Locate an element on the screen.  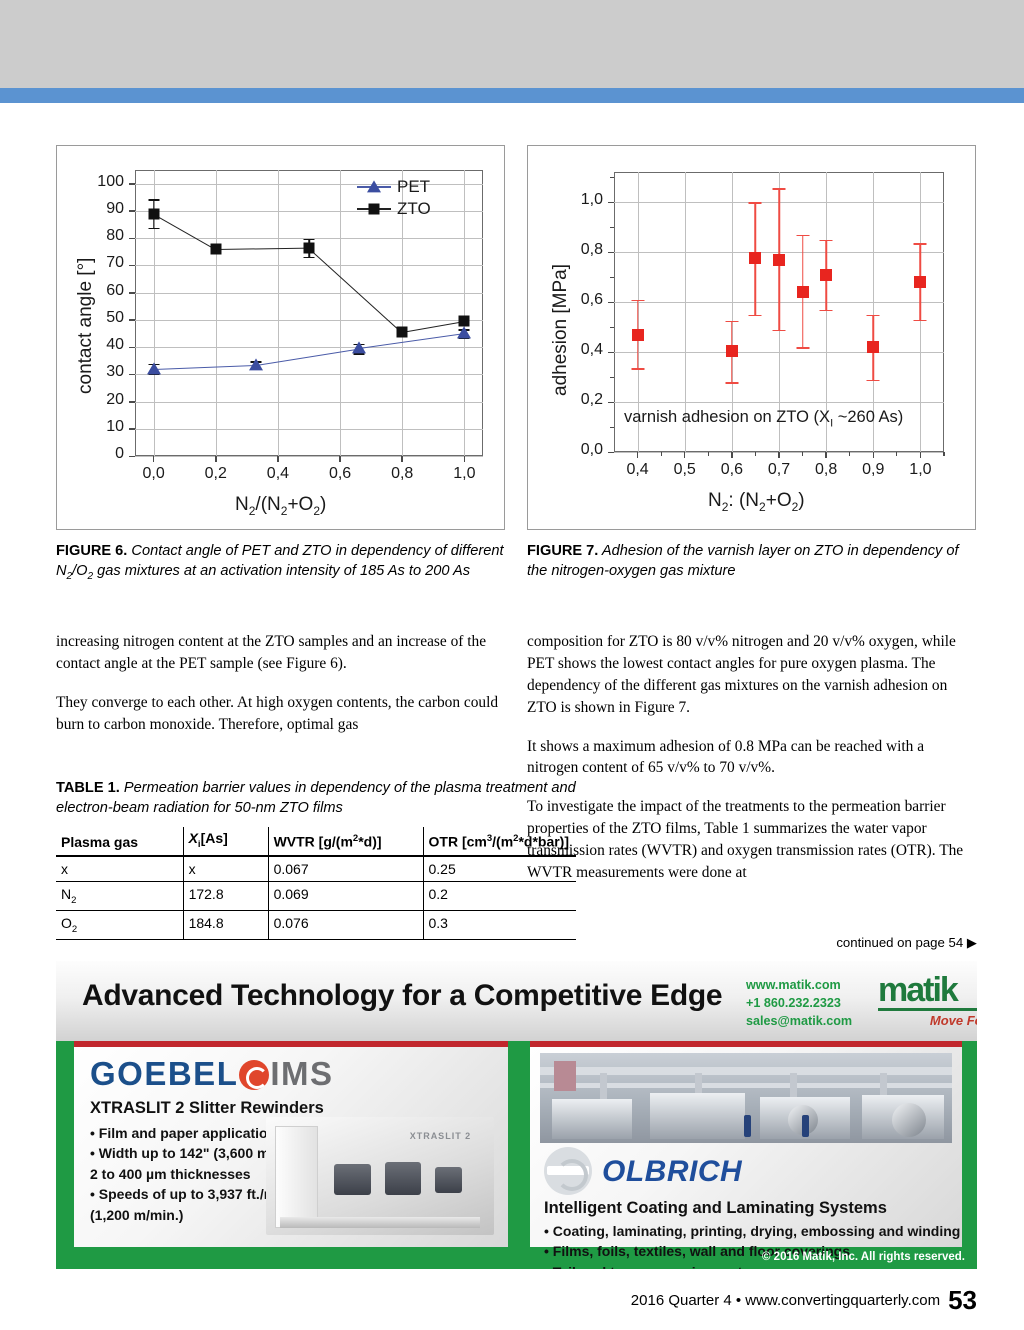
table-row: x x 0.067 0.25 is located at coordinates (316, 869).